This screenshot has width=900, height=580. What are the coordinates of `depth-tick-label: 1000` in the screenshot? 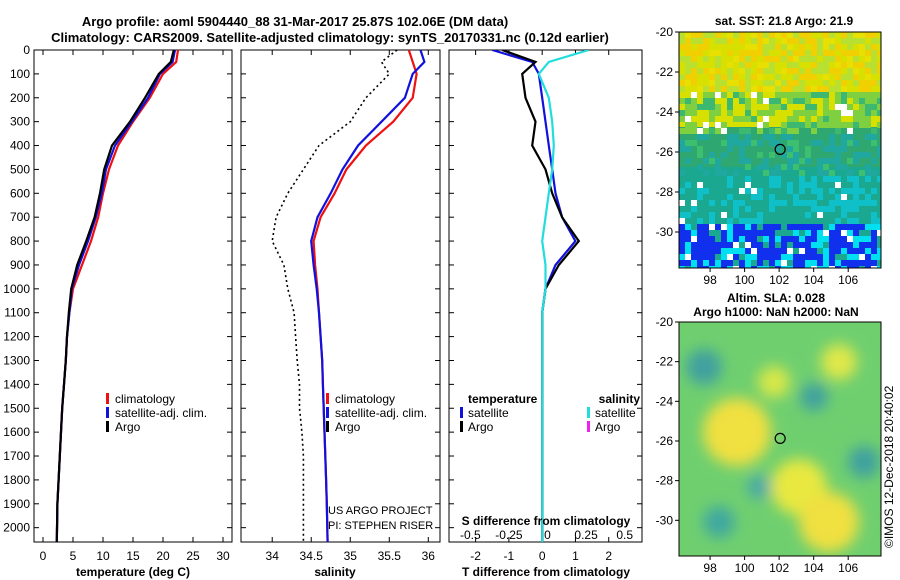 It's located at (16, 289).